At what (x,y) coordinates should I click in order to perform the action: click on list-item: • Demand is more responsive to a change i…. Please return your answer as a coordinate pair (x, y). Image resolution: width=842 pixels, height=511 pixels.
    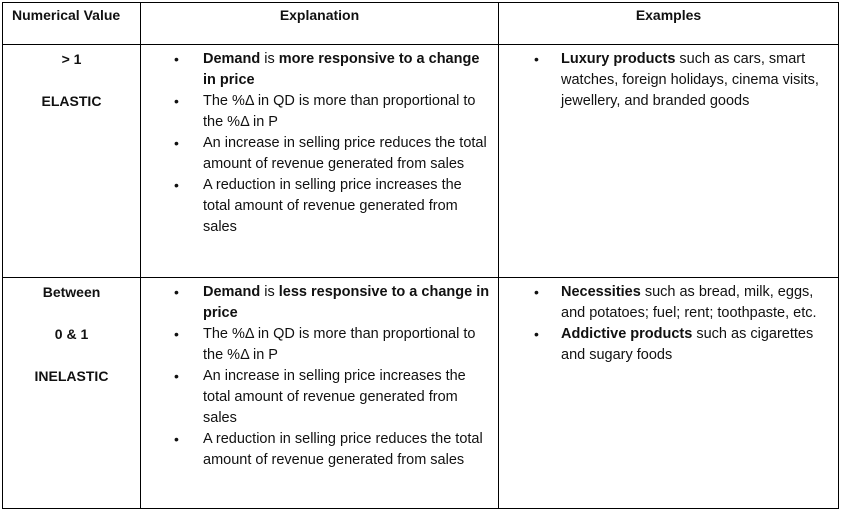
    Looking at the image, I should click on (319, 70).